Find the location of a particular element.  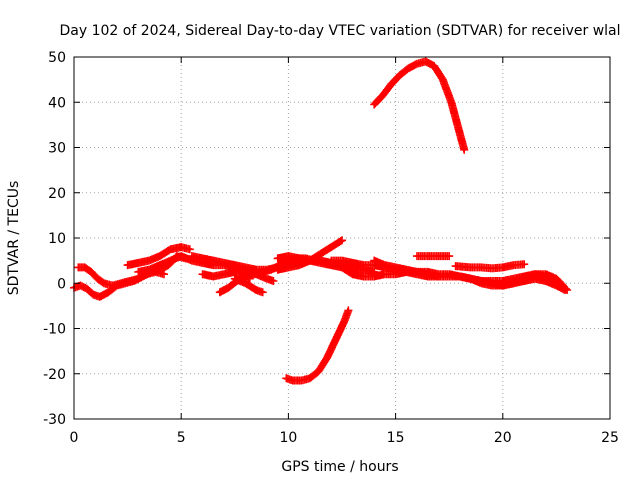

x-tick-label: 20 is located at coordinates (503, 438).